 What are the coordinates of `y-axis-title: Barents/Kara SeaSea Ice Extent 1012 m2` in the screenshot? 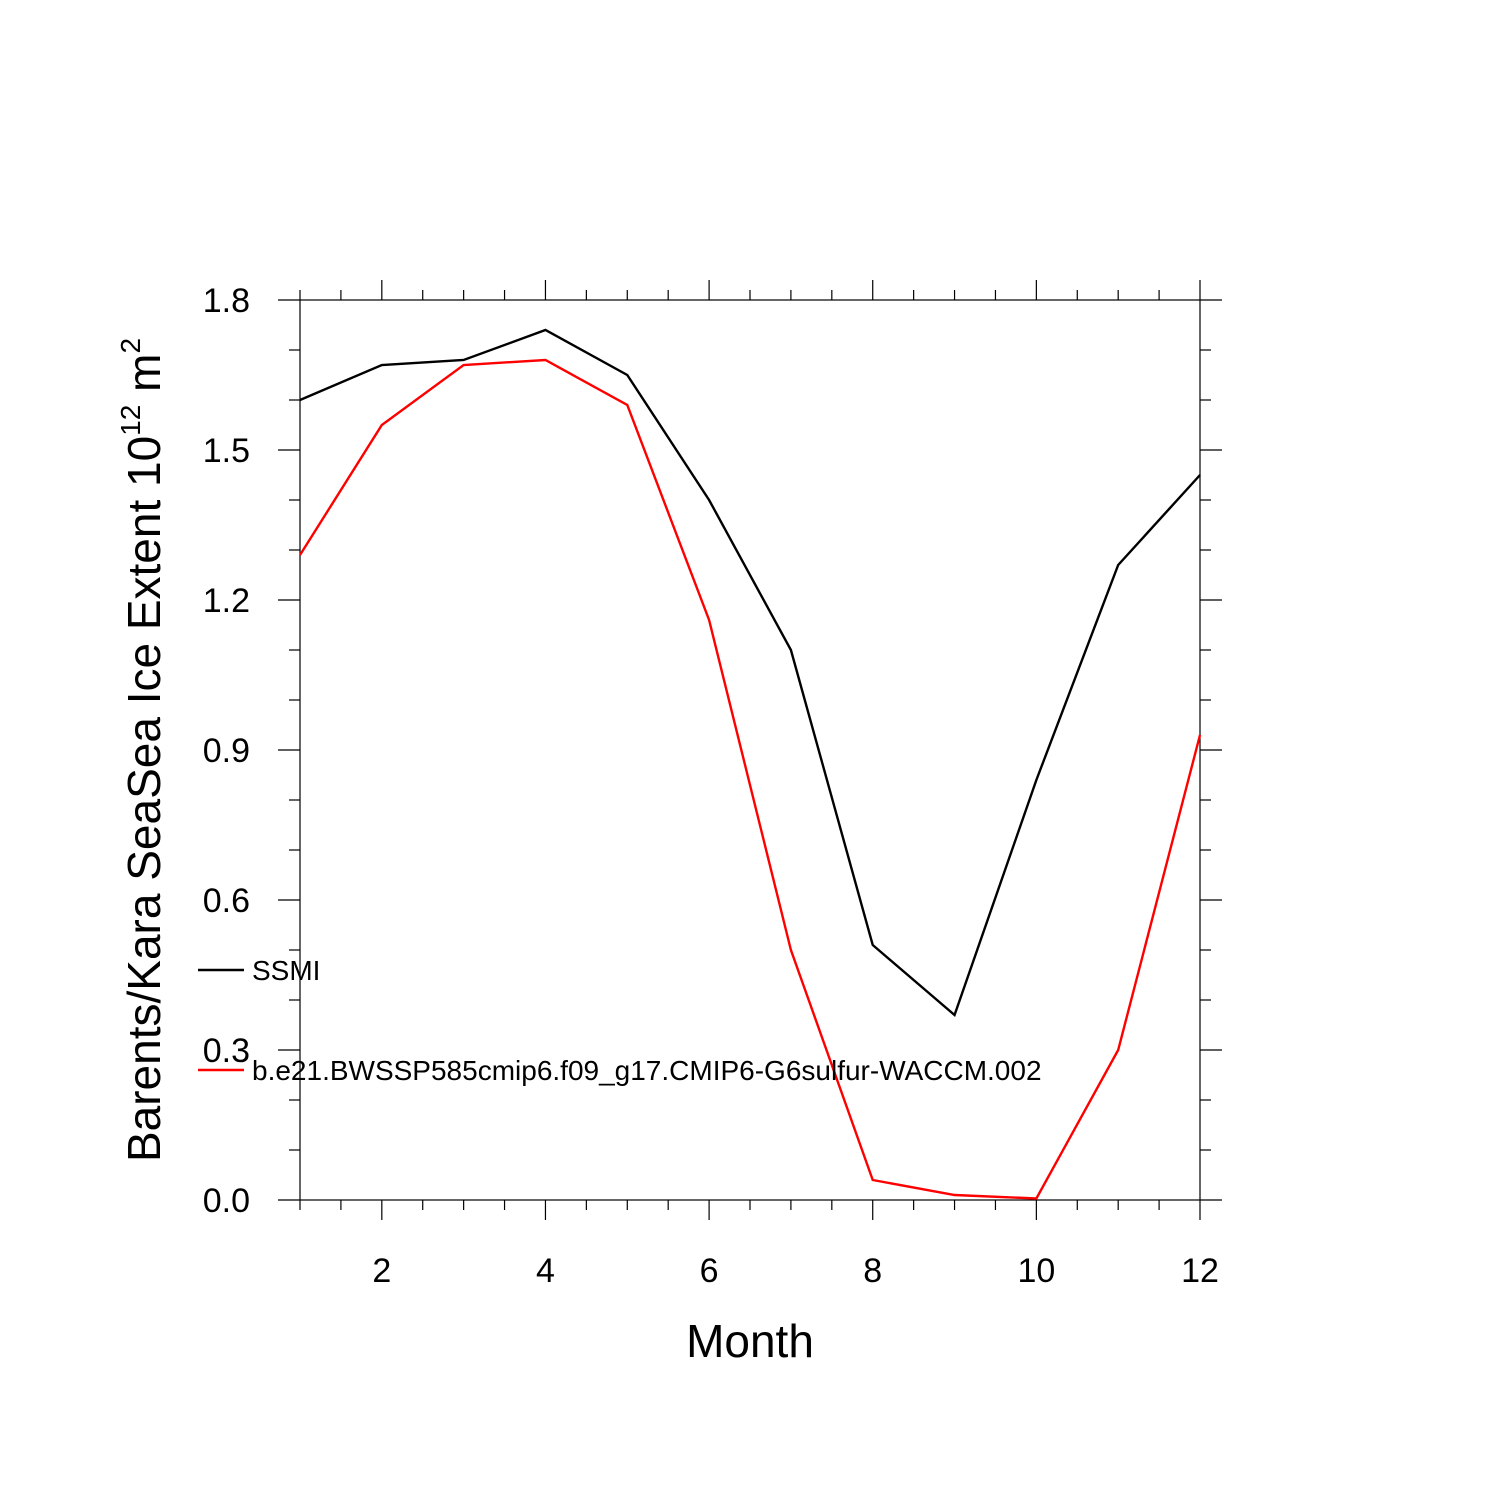 It's located at (142, 750).